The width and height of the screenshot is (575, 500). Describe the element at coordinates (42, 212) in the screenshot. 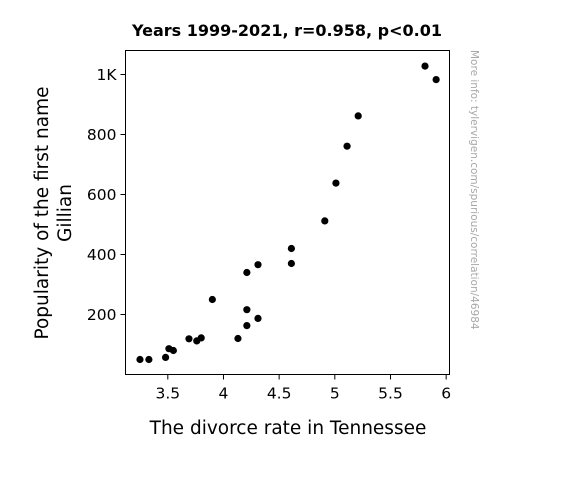

I see `y-axis-label-line-1: Popularity of the first name` at that location.